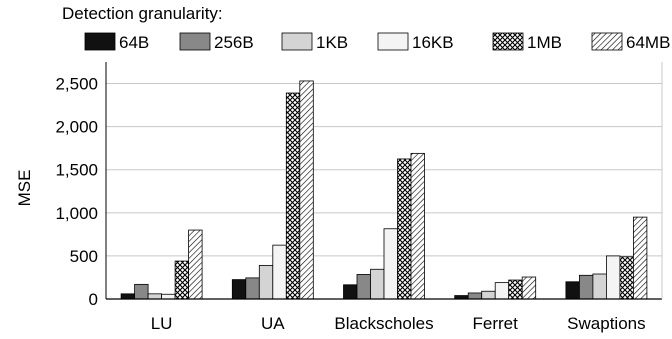  What do you see at coordinates (76, 192) in the screenshot?
I see `y-tick-labels: 0 500 1,000 1,500 2,000 2,500` at bounding box center [76, 192].